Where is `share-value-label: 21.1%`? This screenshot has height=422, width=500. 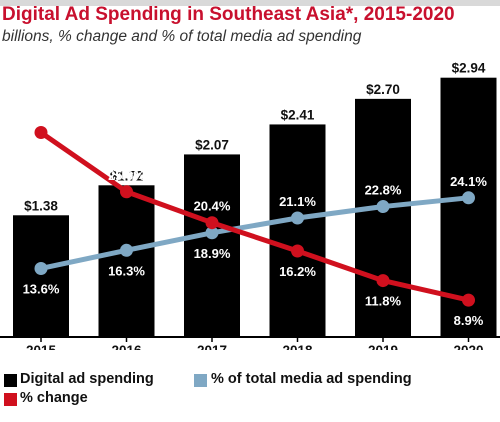
share-value-label: 21.1% is located at coordinates (297, 201).